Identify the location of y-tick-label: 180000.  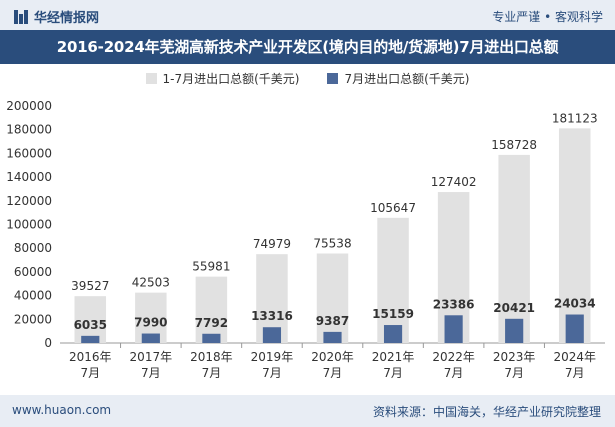
(29, 130).